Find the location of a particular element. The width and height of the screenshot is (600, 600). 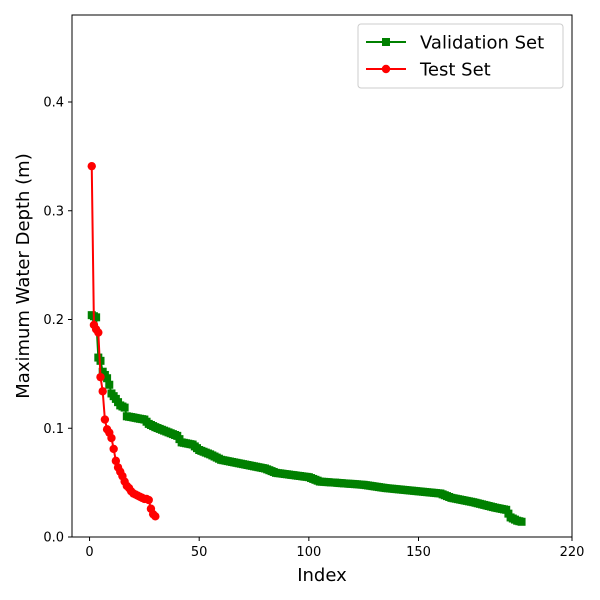

legend-box is located at coordinates (460, 56).